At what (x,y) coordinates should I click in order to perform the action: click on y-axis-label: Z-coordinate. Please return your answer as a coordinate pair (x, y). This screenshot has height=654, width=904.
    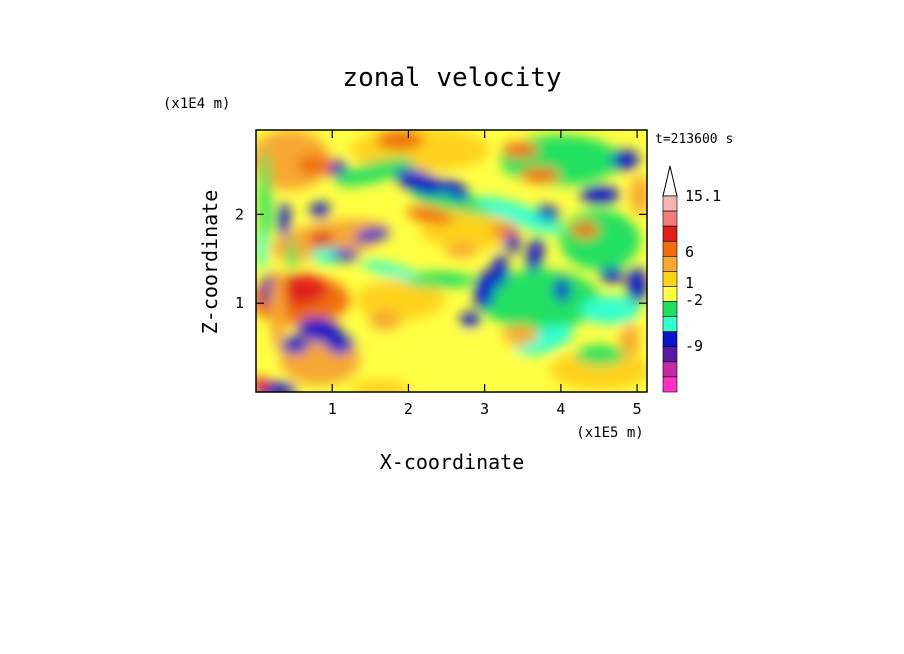
    Looking at the image, I should click on (210, 262).